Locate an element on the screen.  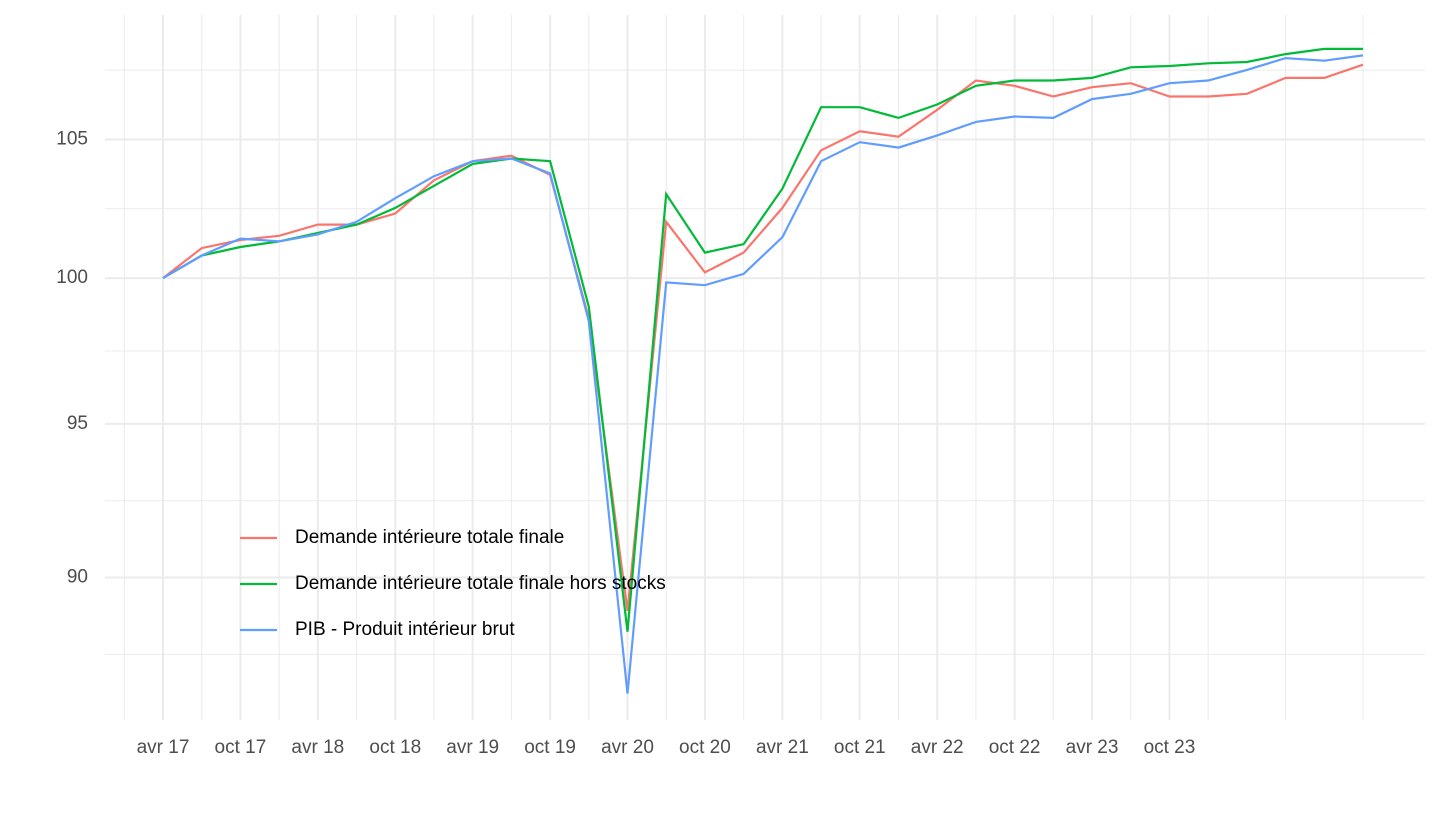
y-tick-label: 100 is located at coordinates (72, 277).